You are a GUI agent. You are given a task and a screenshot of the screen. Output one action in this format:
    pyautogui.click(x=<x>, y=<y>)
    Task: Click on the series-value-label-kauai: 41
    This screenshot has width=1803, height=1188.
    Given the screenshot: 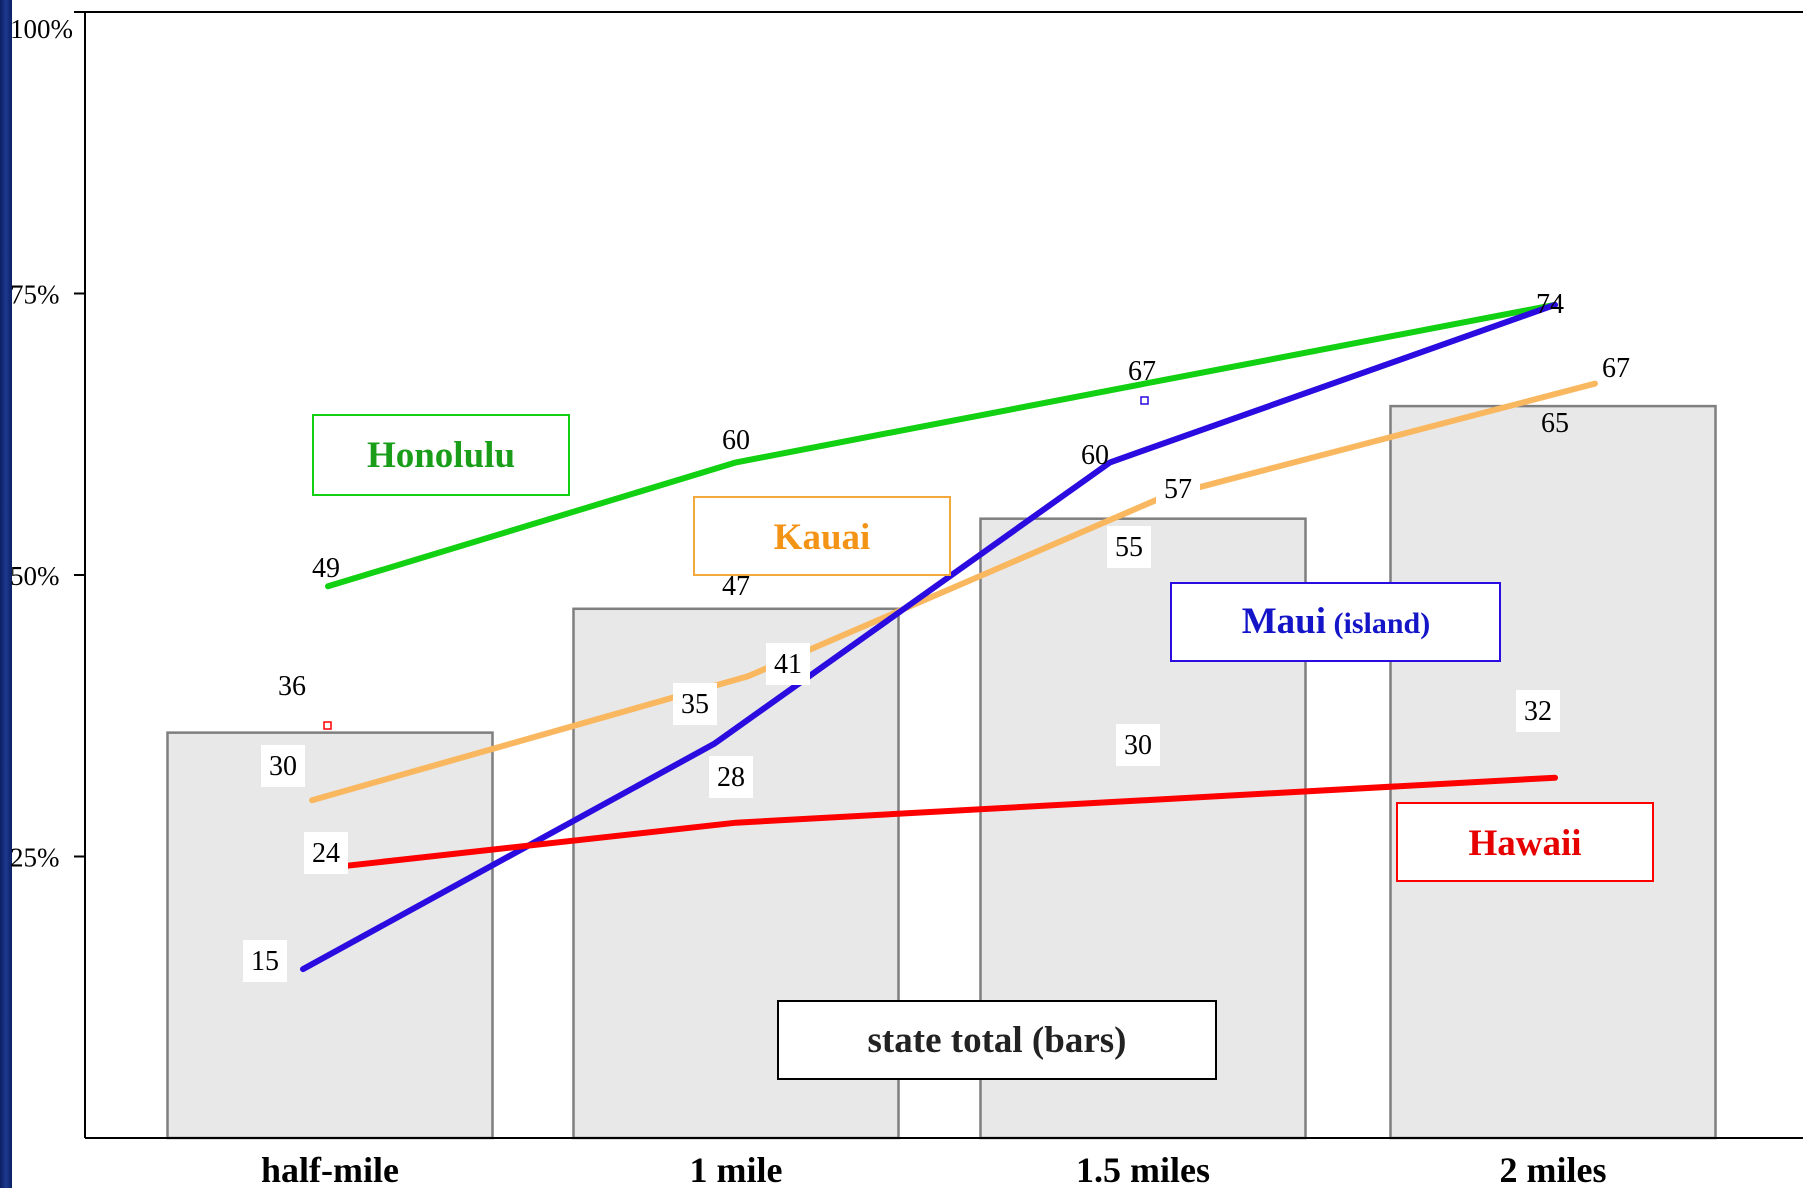 What is the action you would take?
    pyautogui.click(x=788, y=664)
    